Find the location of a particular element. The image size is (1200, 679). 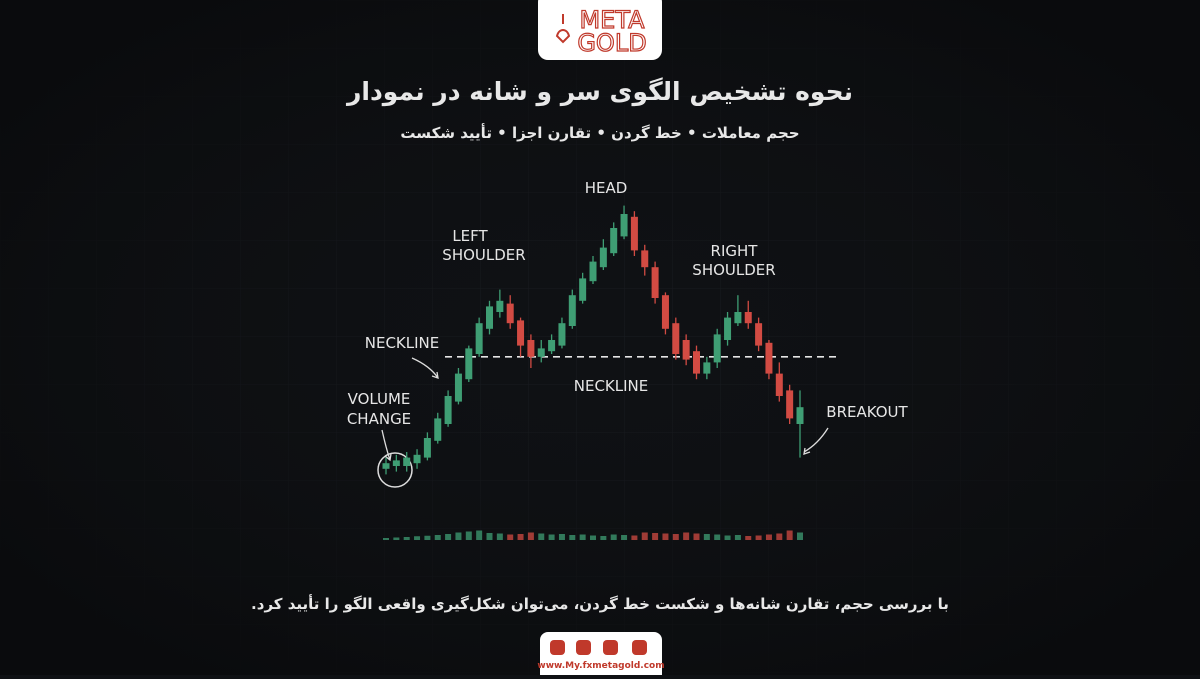

volume-change-label: VOLUME is located at coordinates (379, 399).